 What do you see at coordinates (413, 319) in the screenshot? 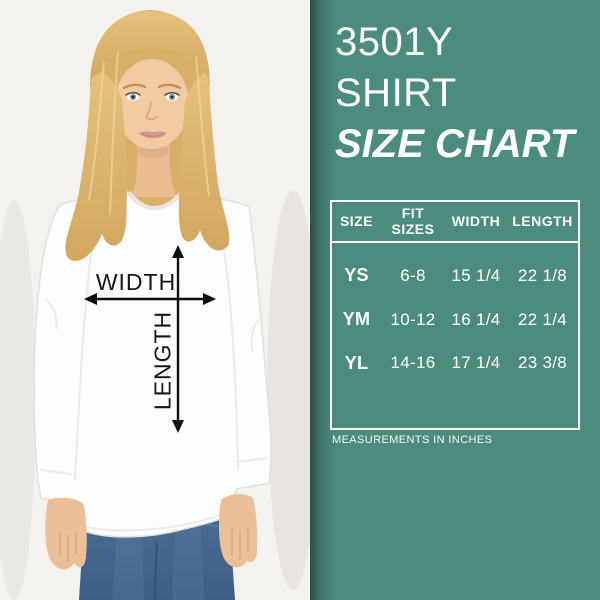
I see `fit-sizes-value: 10-12` at bounding box center [413, 319].